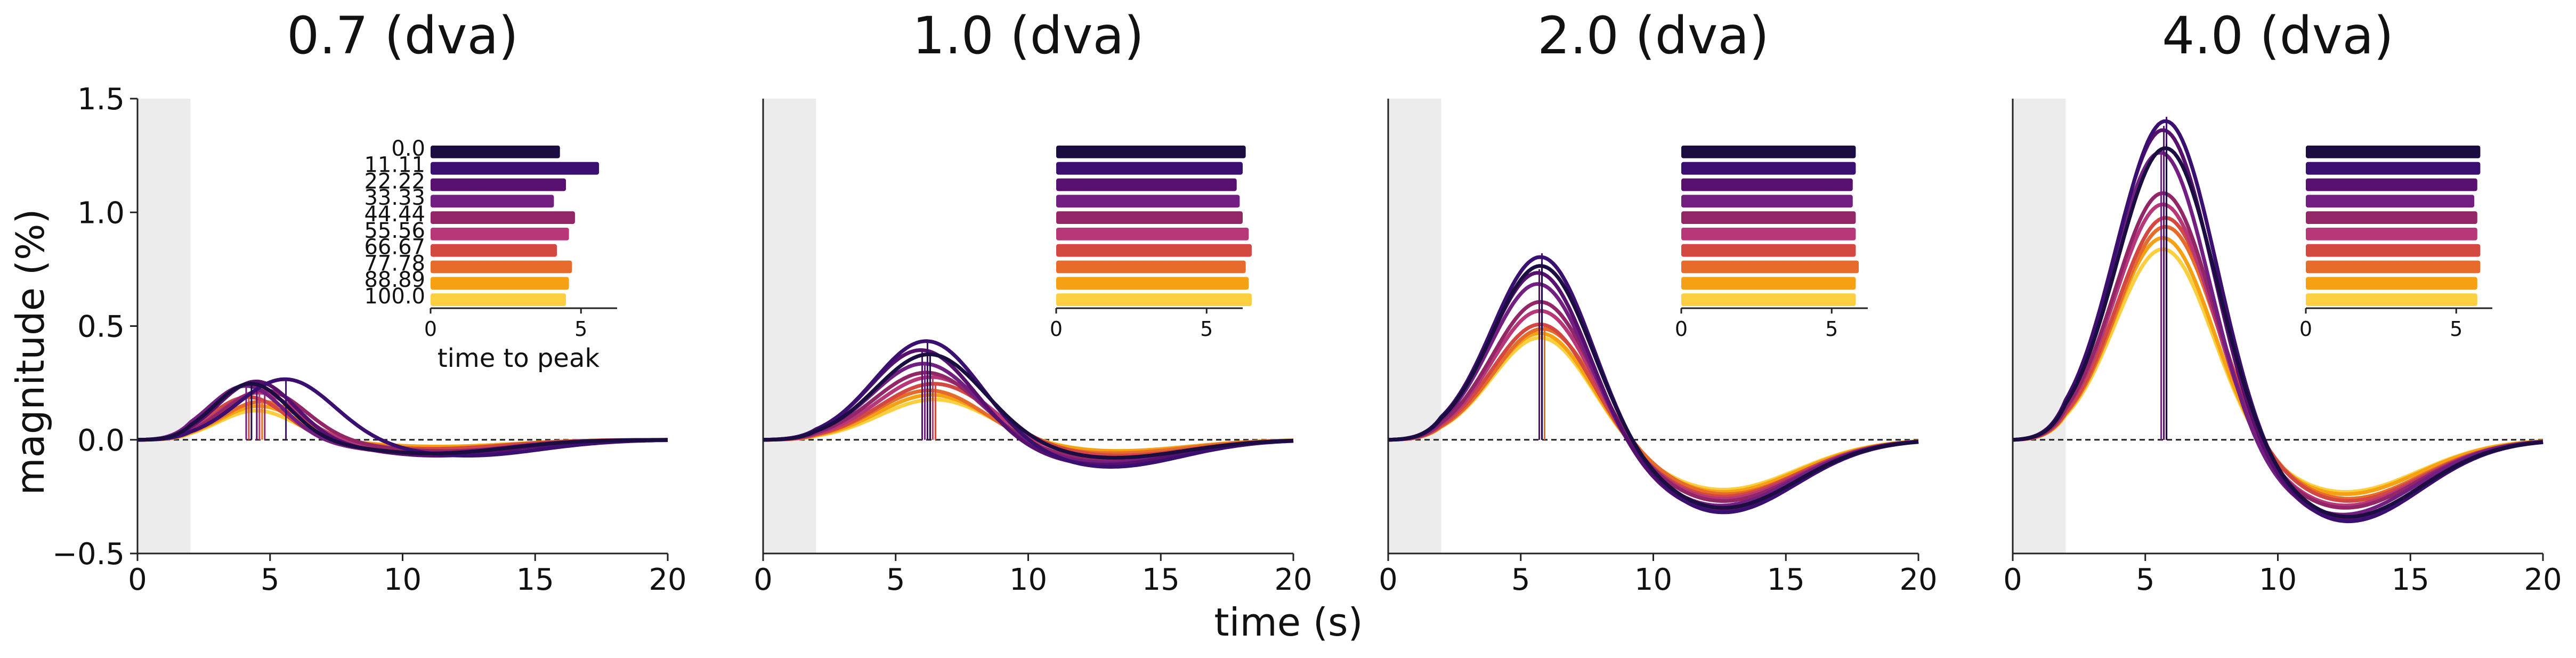 Image resolution: width=2576 pixels, height=658 pixels. What do you see at coordinates (101, 440) in the screenshot?
I see `y-tick-label: 0.0` at bounding box center [101, 440].